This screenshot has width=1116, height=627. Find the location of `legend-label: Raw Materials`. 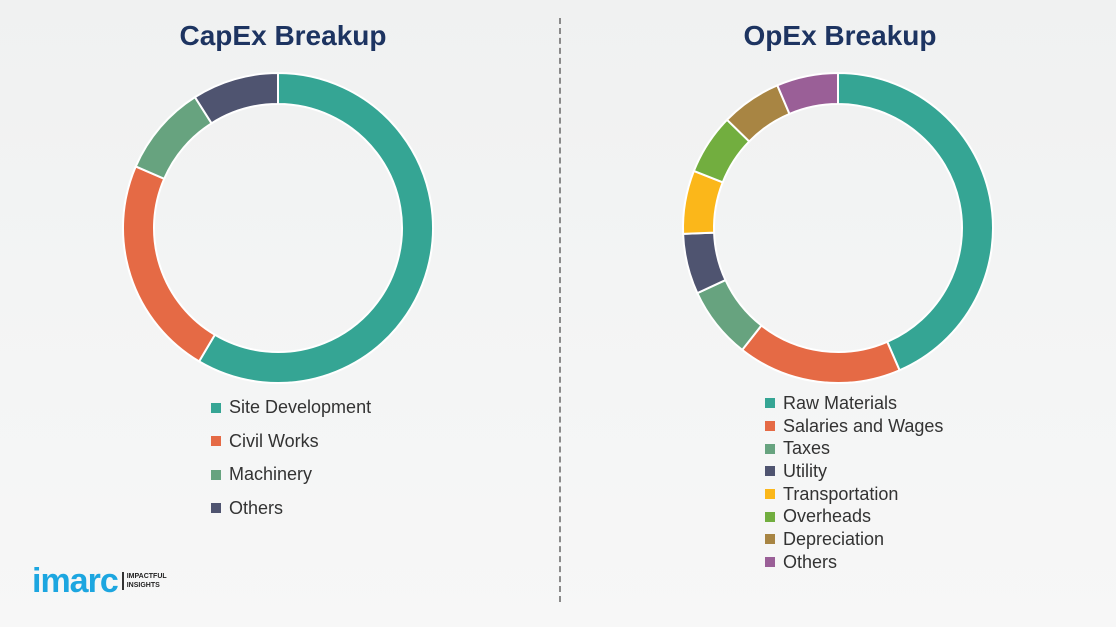

legend-label: Raw Materials is located at coordinates (840, 402).